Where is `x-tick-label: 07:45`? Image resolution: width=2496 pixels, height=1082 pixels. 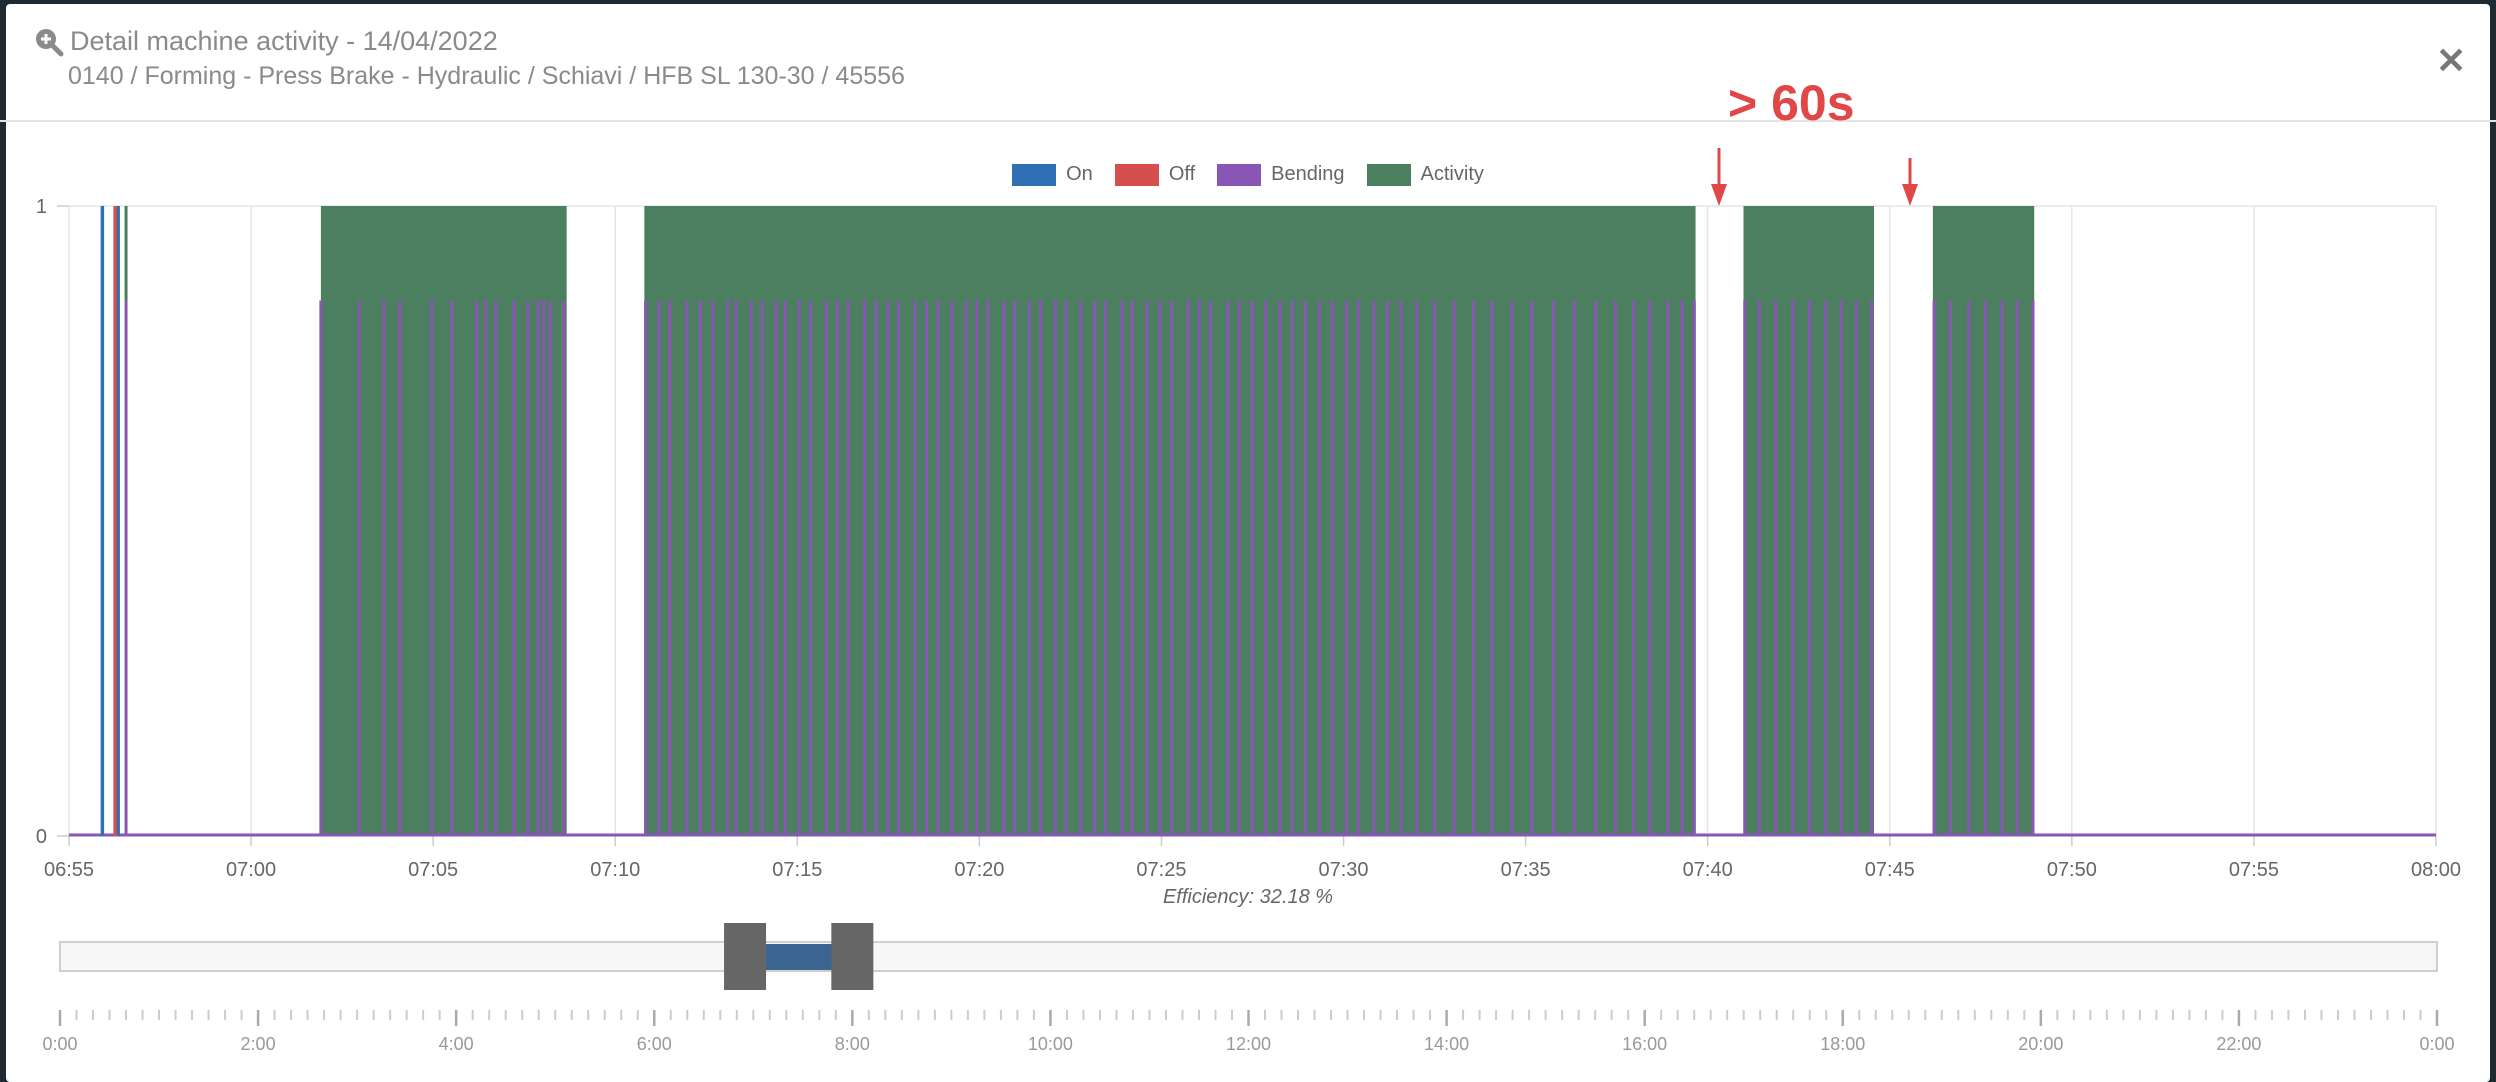 x-tick-label: 07:45 is located at coordinates (1890, 870).